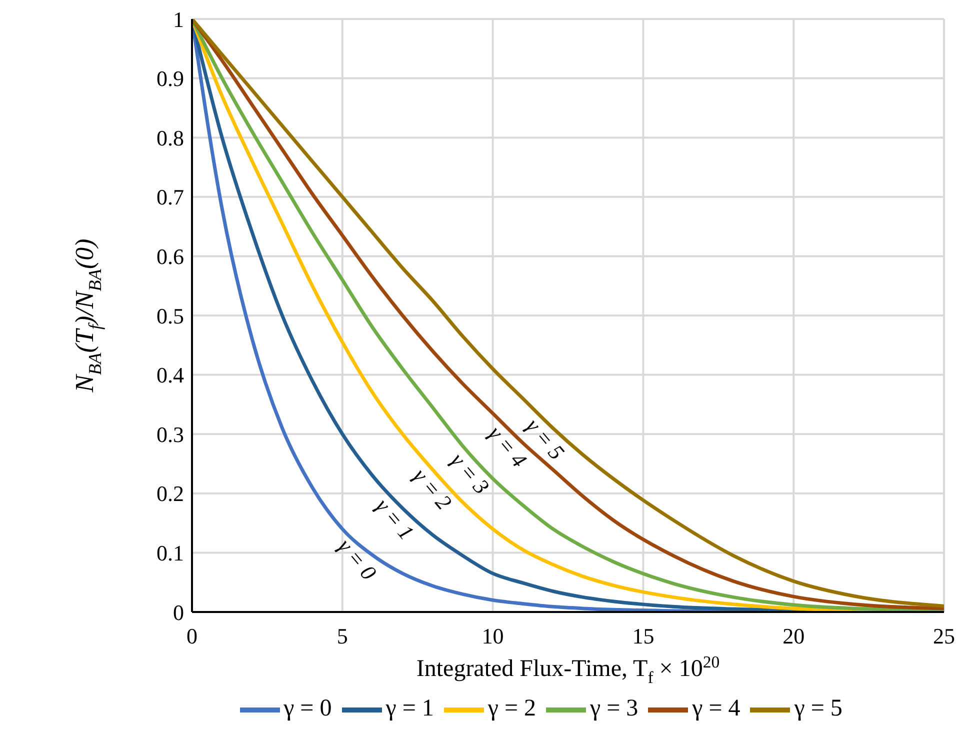 This screenshot has height=738, width=964. What do you see at coordinates (342, 636) in the screenshot?
I see `x-tick-label: 5` at bounding box center [342, 636].